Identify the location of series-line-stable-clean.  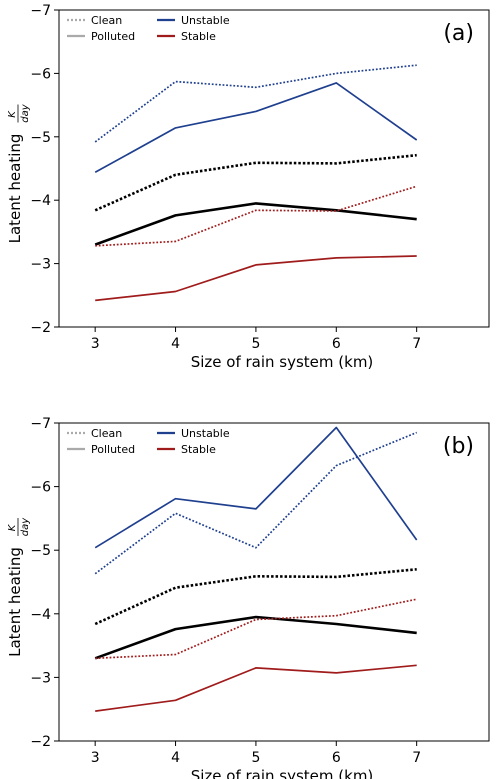
(256, 216).